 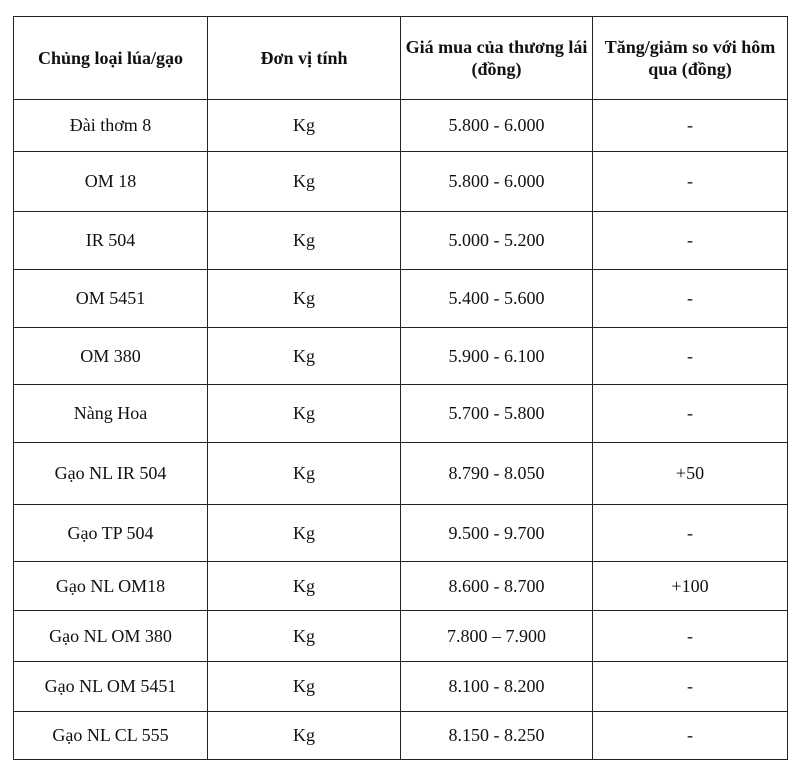 I want to click on cell-price: 5.000 - 5.200, so click(x=496, y=240).